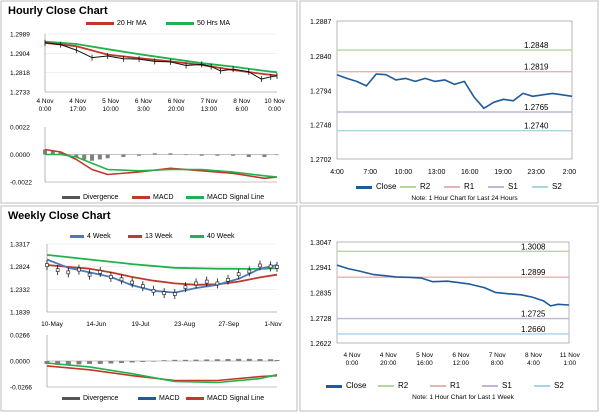 The image size is (600, 413). What do you see at coordinates (176, 109) in the screenshot?
I see `hourly-price-xtick-time: 20:00` at bounding box center [176, 109].